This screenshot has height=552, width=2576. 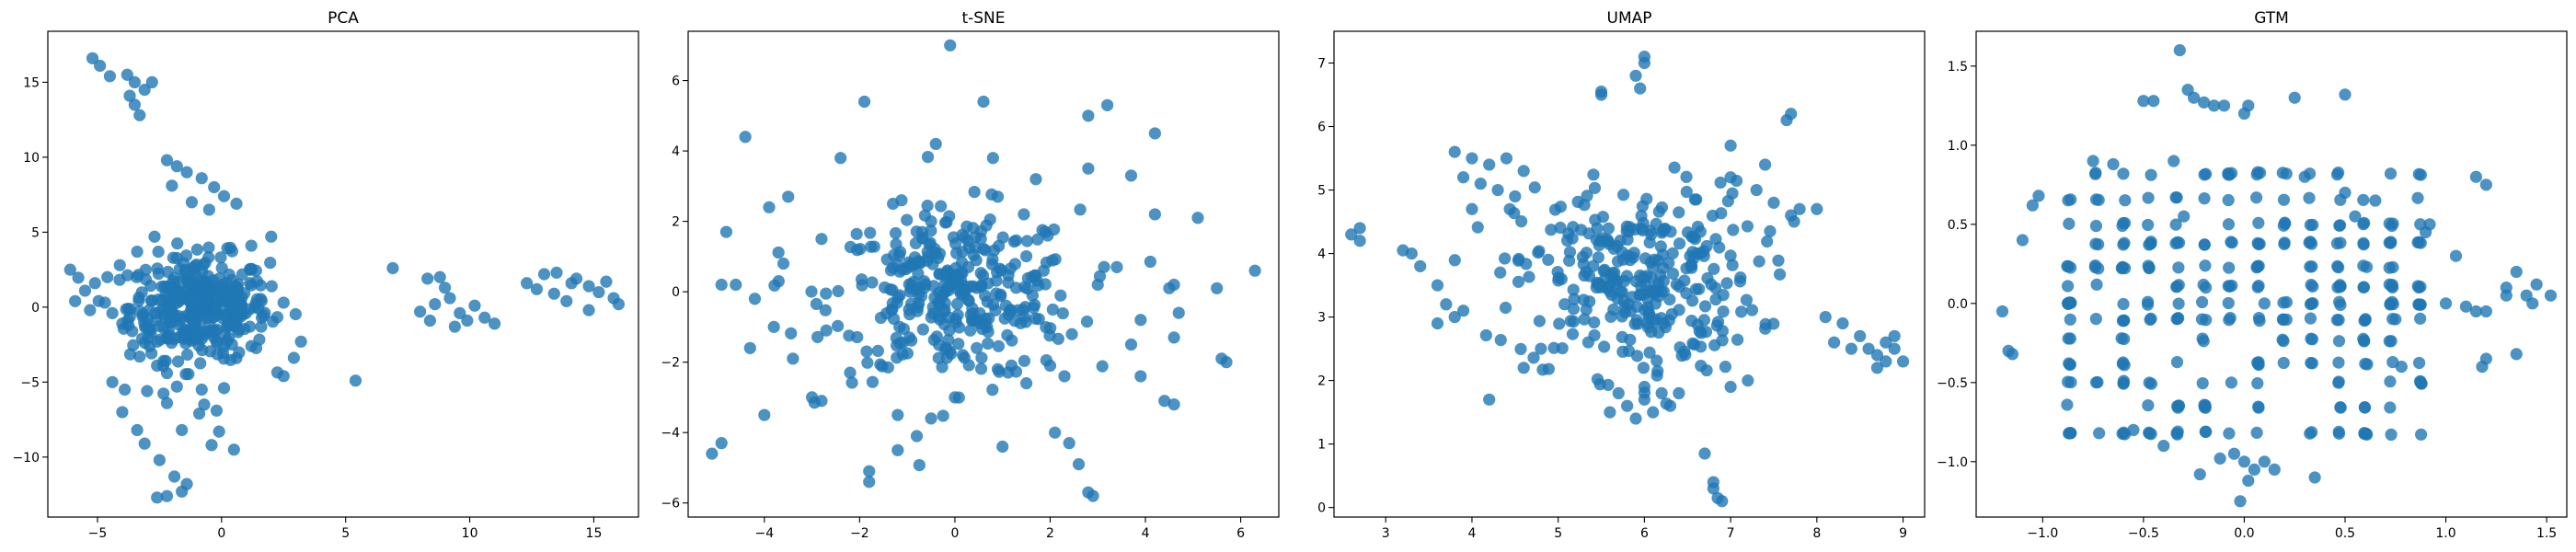 I want to click on y-tick-label: 5, so click(x=35, y=232).